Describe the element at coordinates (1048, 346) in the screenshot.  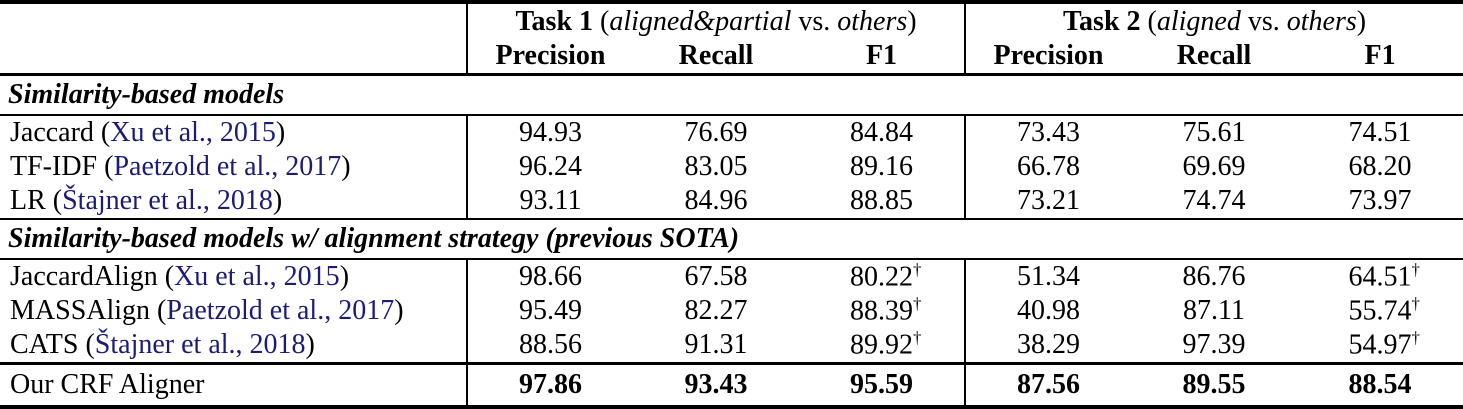
I see `t2-precision-value: 38.29` at that location.